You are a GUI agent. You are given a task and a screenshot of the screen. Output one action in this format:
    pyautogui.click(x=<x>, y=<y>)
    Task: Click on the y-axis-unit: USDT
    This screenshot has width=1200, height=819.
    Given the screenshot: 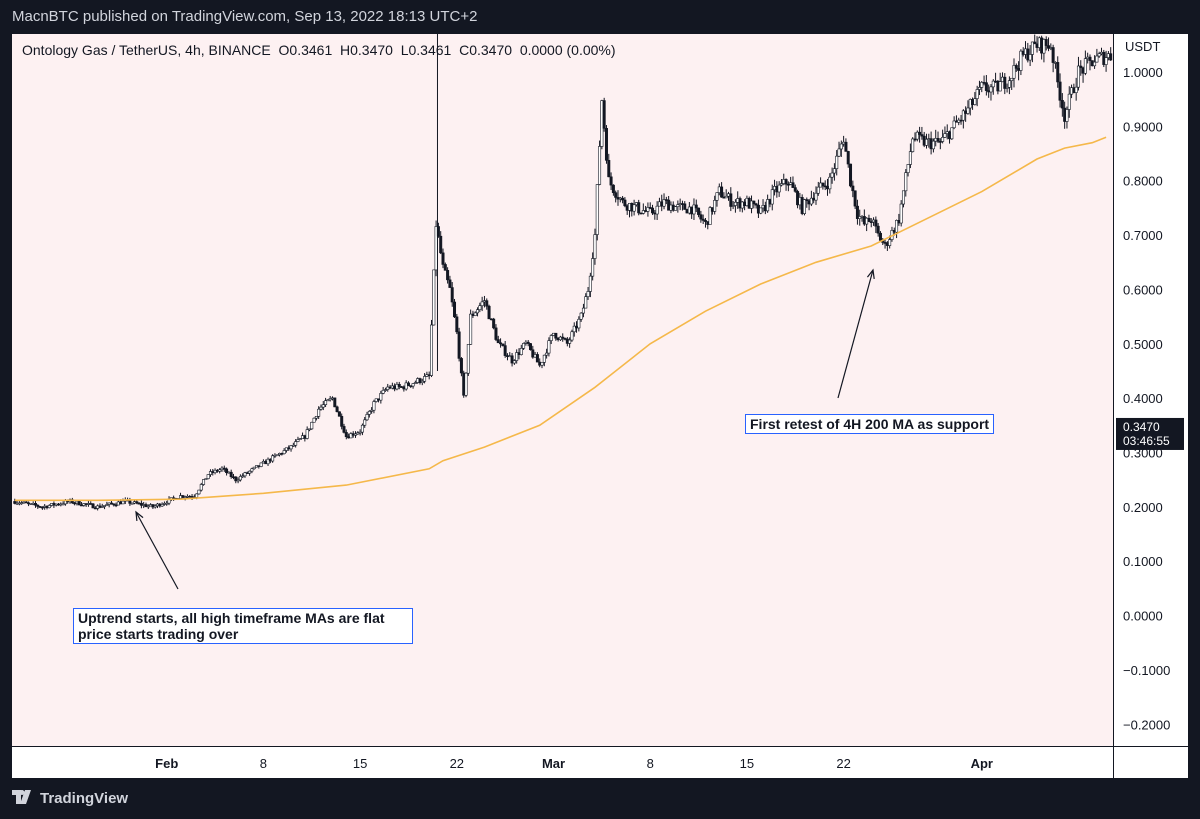 What is the action you would take?
    pyautogui.click(x=1142, y=46)
    